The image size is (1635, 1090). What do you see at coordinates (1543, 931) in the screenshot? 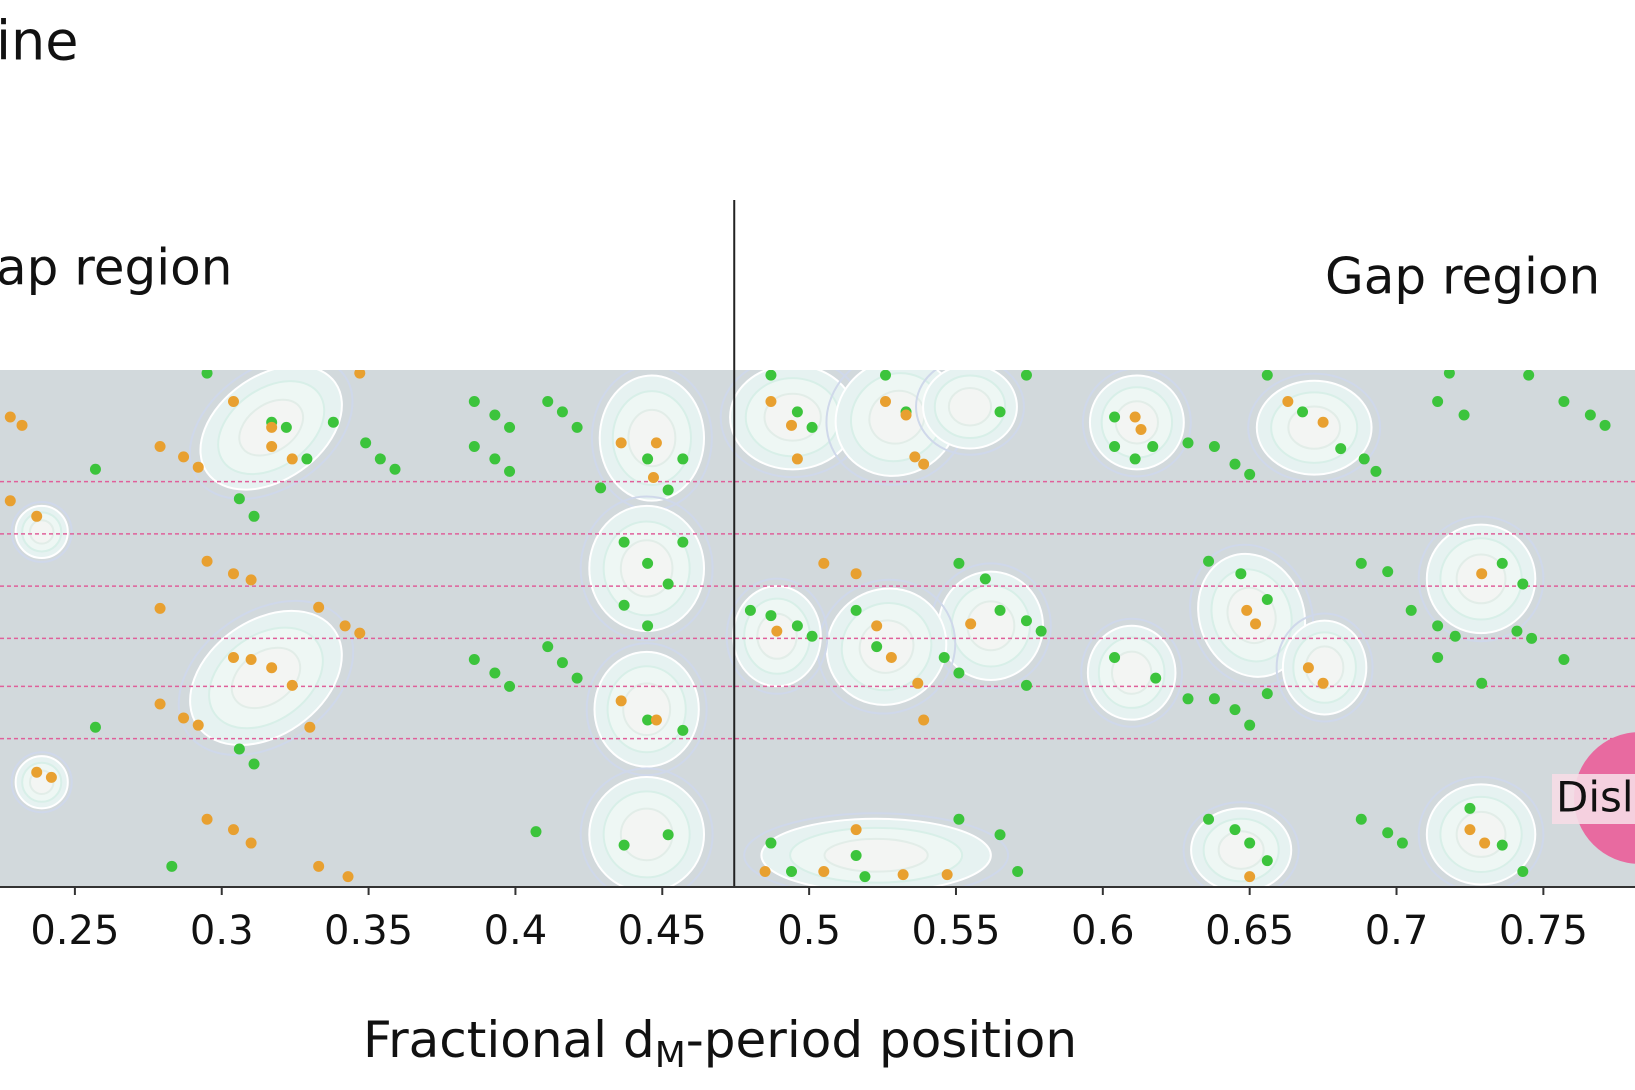
I see `x-tick-label: 0.75` at bounding box center [1543, 931].